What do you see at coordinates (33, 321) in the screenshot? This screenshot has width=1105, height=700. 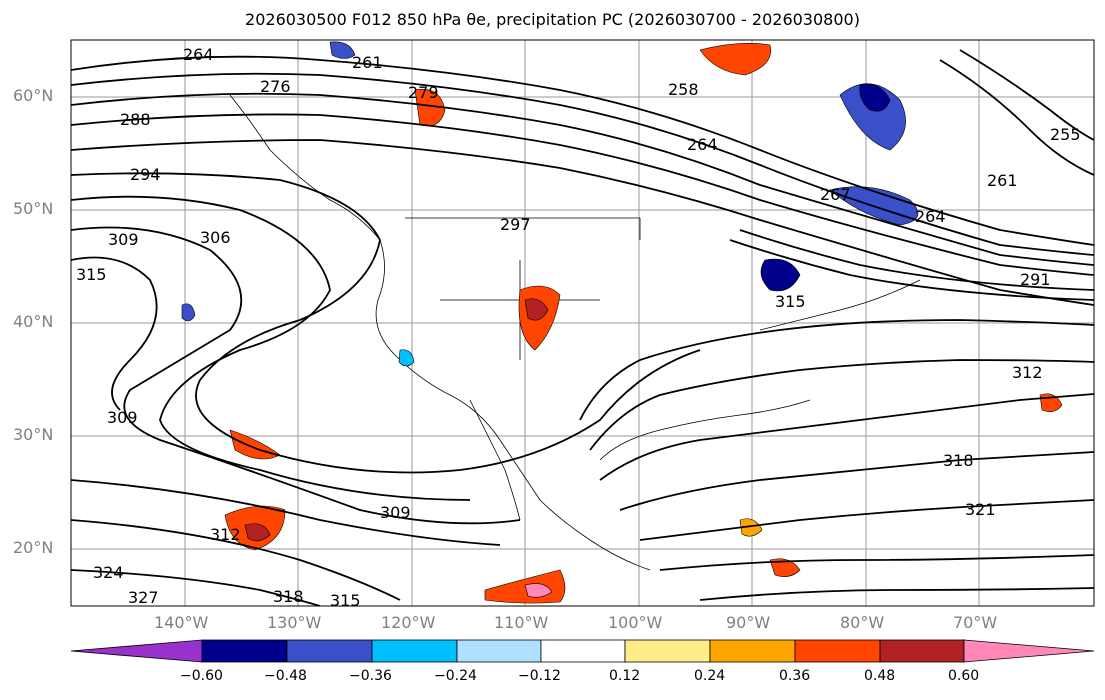 I see `lat-tick: 40°N` at bounding box center [33, 321].